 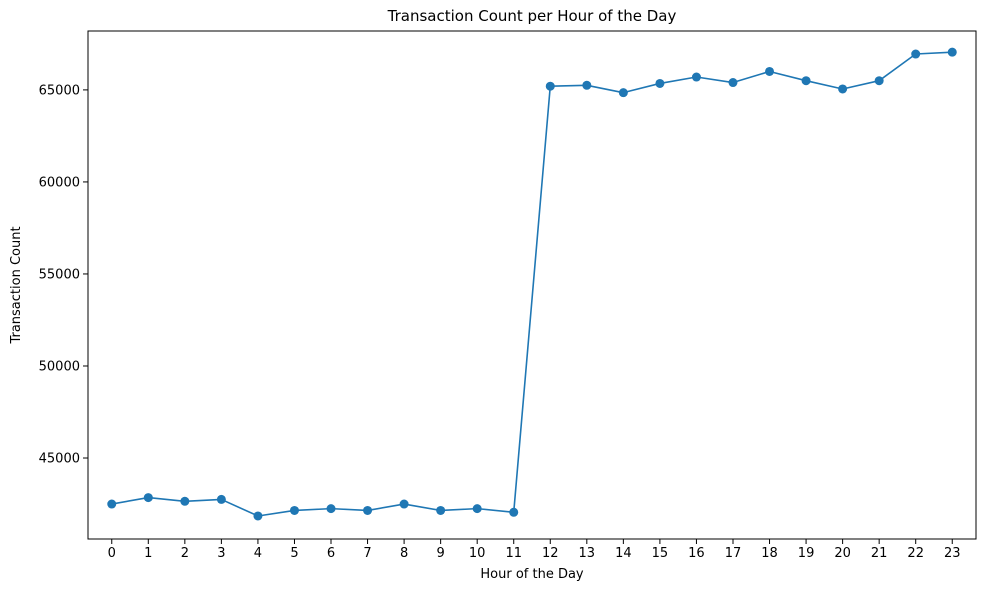 I want to click on x-axis-ticks: 0 1 2 3 4 5 6 7 8 9 10 11 12 13 14 15 16 17 18 19 20 21 22 23, so click(x=534, y=550).